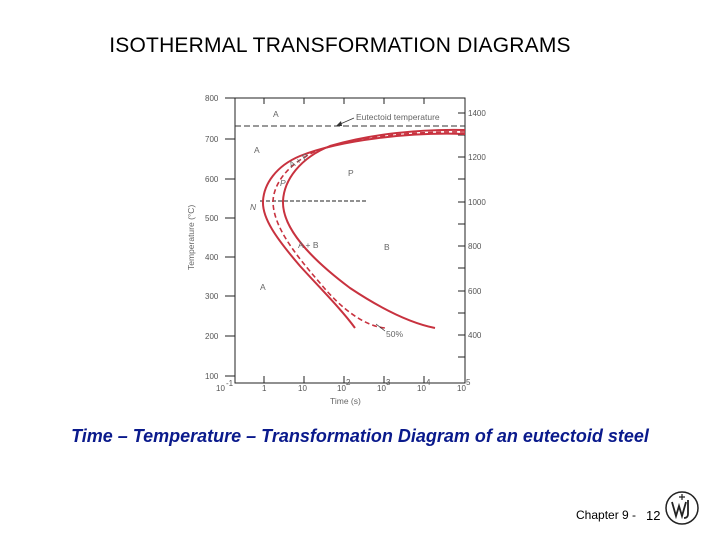 Image resolution: width=720 pixels, height=540 pixels. Describe the element at coordinates (394, 334) in the screenshot. I see `fifty-percent-label: 50%` at that location.